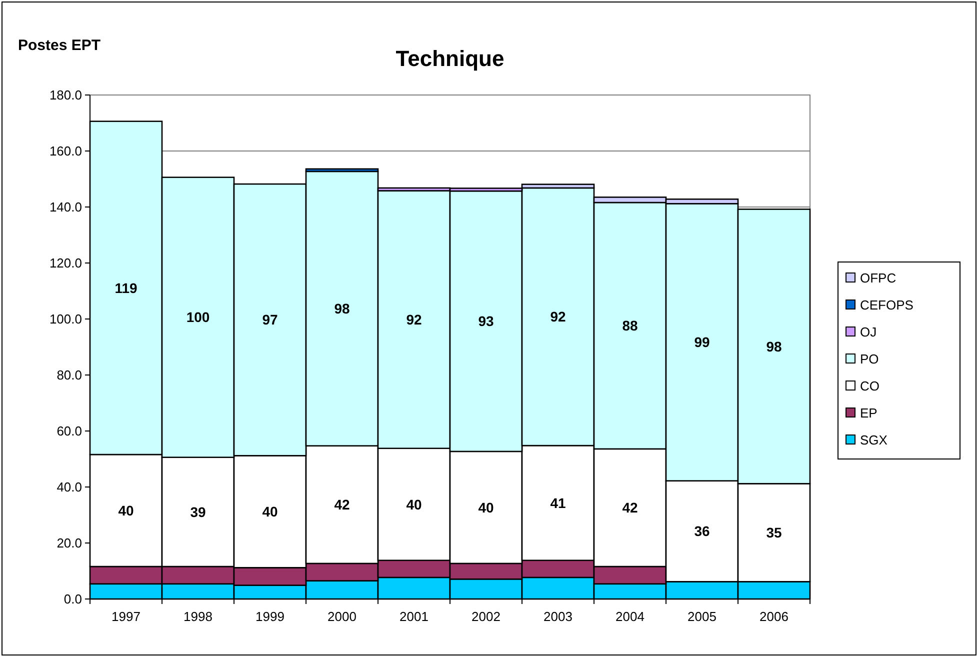 This screenshot has height=657, width=978. I want to click on y-axis-title: Postes EPT, so click(59, 45).